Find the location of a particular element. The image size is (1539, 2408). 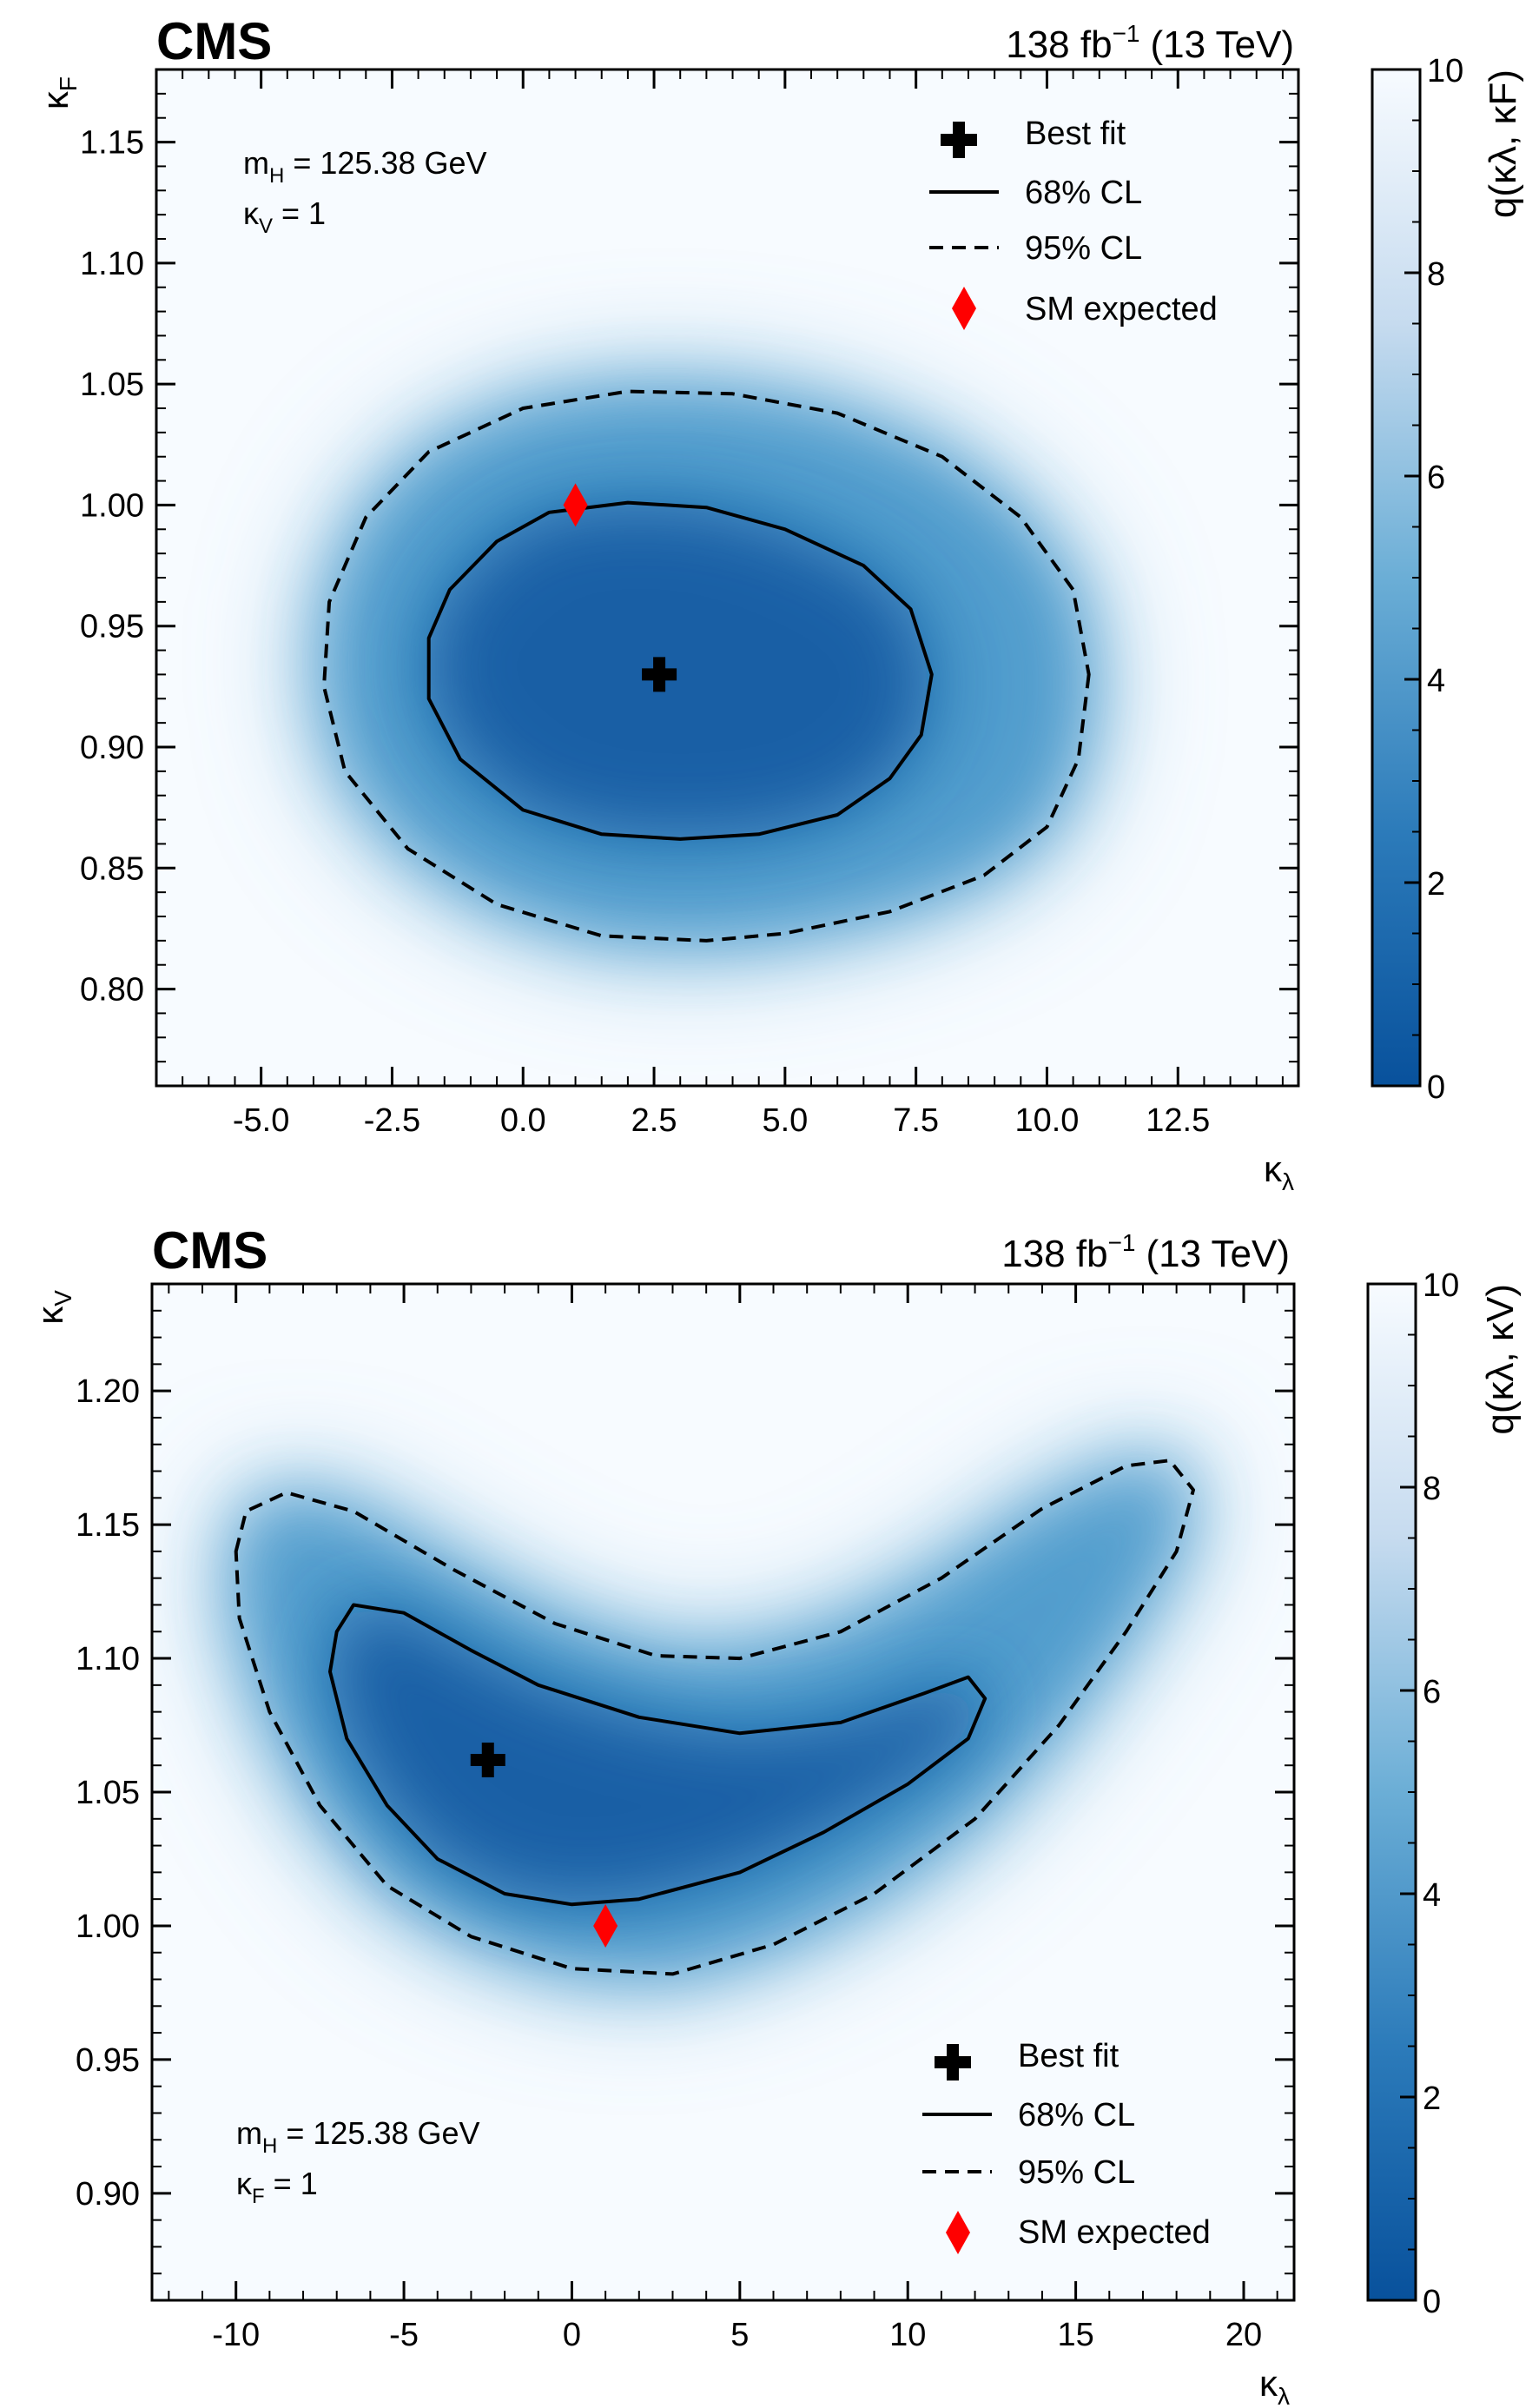

colorbar-label: q(κλ, κV) is located at coordinates (1500, 1360).